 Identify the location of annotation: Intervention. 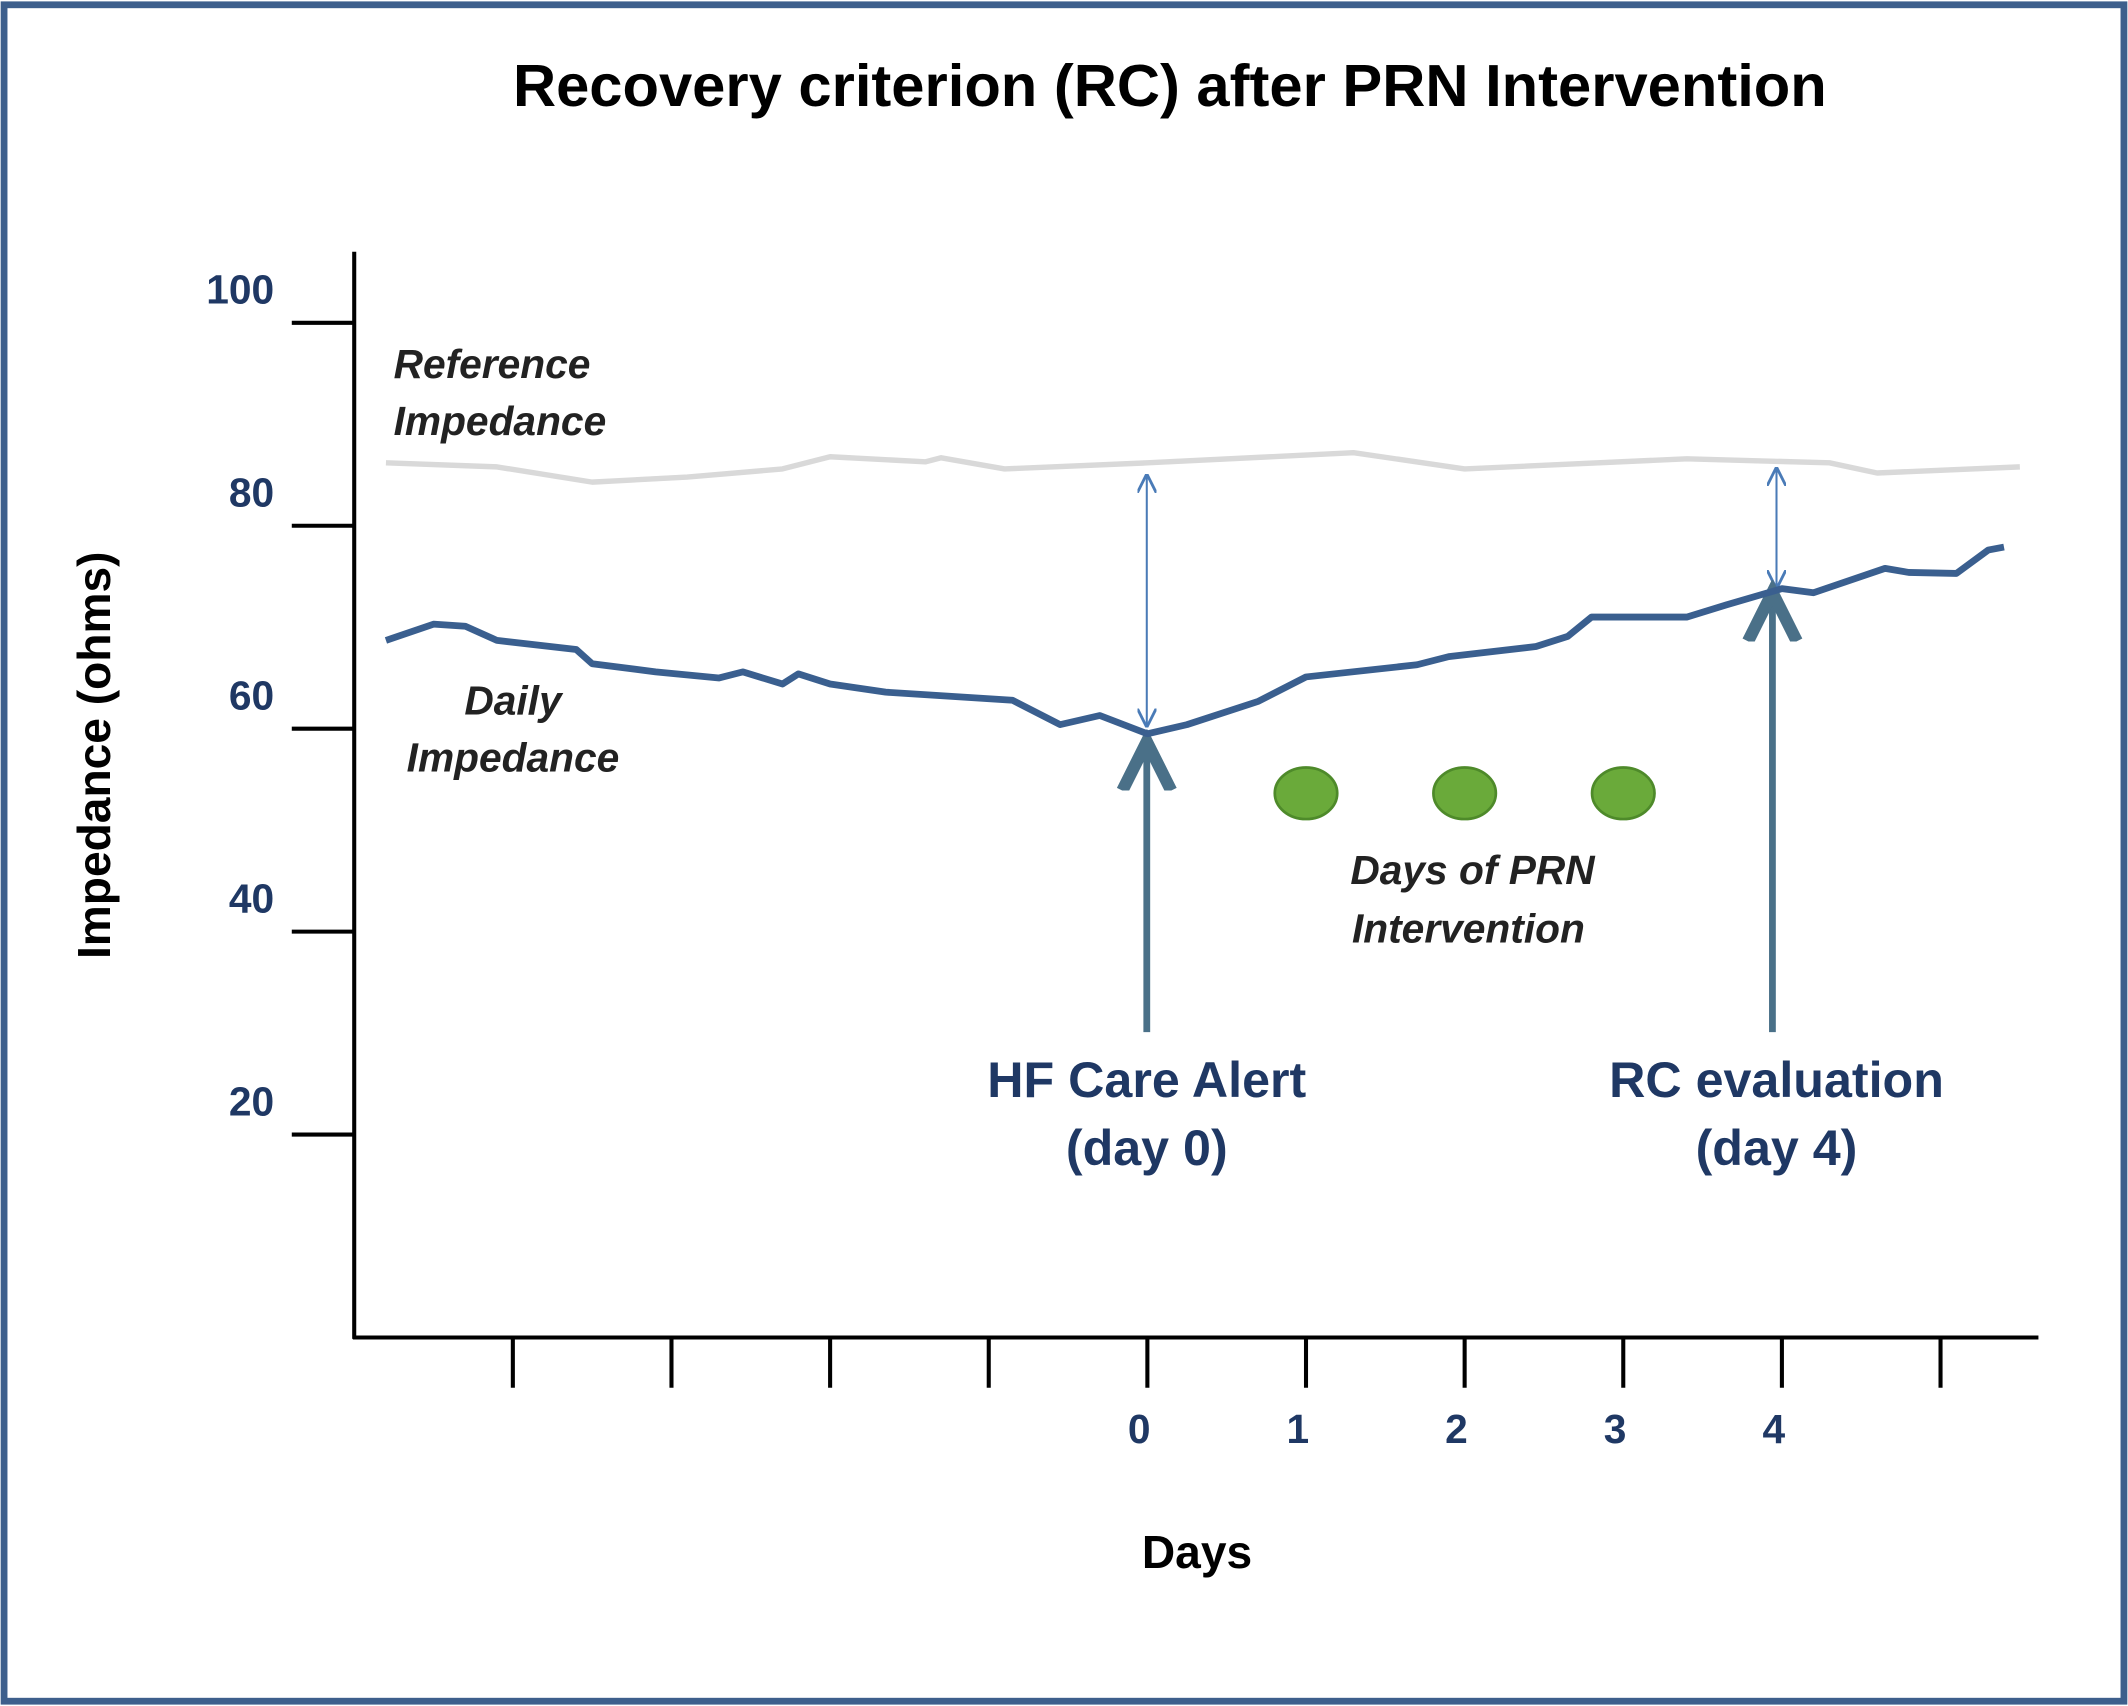
(1468, 928).